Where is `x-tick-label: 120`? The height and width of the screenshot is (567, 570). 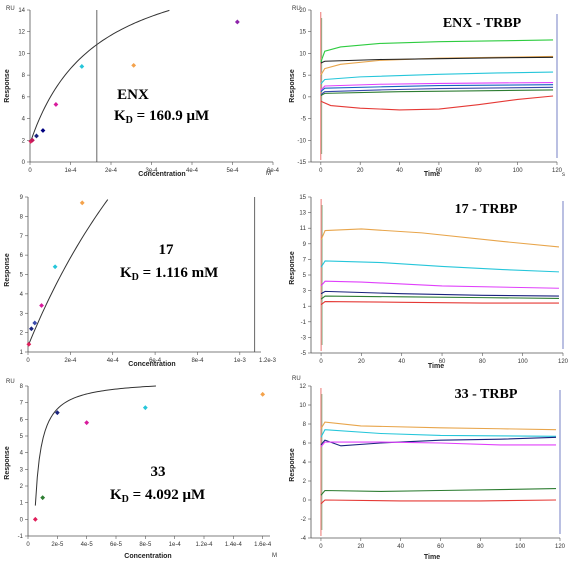 x-tick-label: 120 is located at coordinates (560, 547).